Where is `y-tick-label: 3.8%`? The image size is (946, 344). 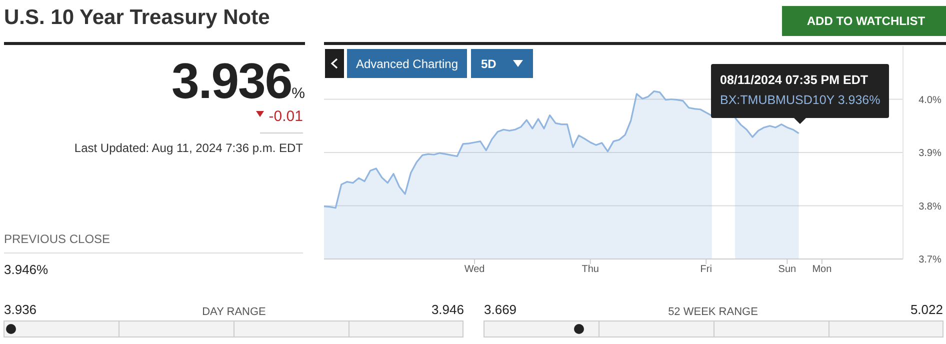
y-tick-label: 3.8% is located at coordinates (930, 206).